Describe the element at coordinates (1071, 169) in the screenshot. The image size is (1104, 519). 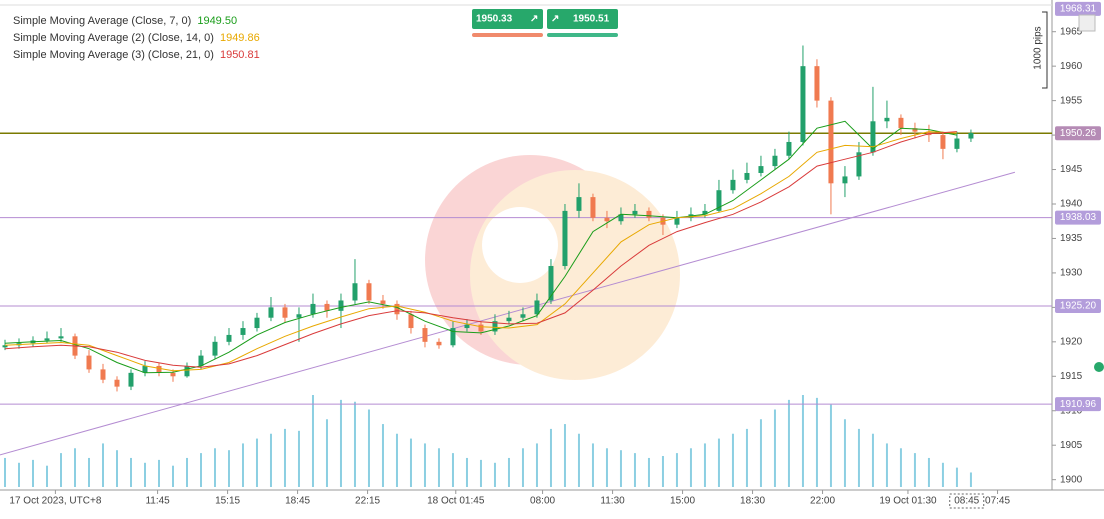
I see `y-tick-label: 1945` at that location.